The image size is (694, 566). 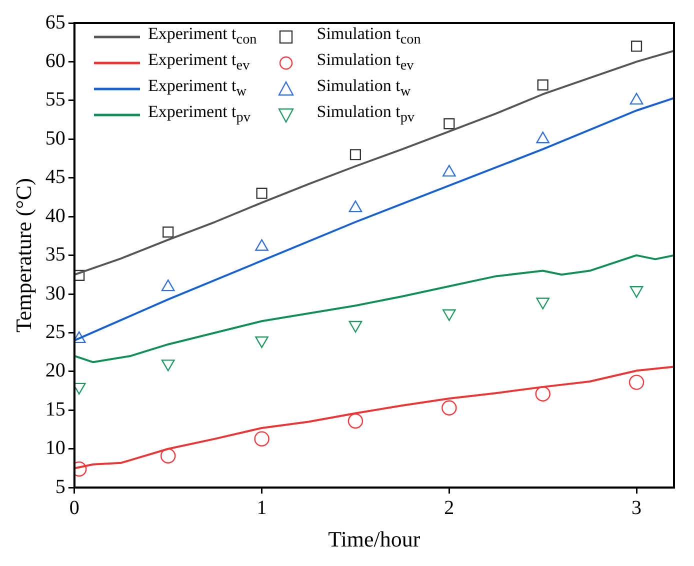 I want to click on y-tick-label: 65, so click(x=55, y=22).